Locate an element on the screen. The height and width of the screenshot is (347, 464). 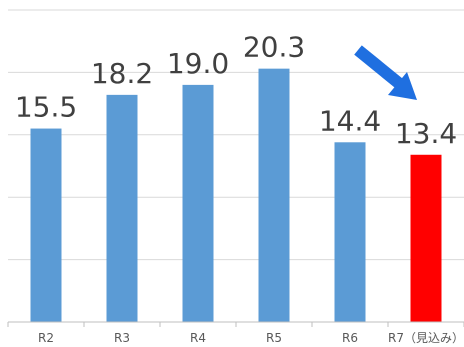
bar-R2 is located at coordinates (46, 225).